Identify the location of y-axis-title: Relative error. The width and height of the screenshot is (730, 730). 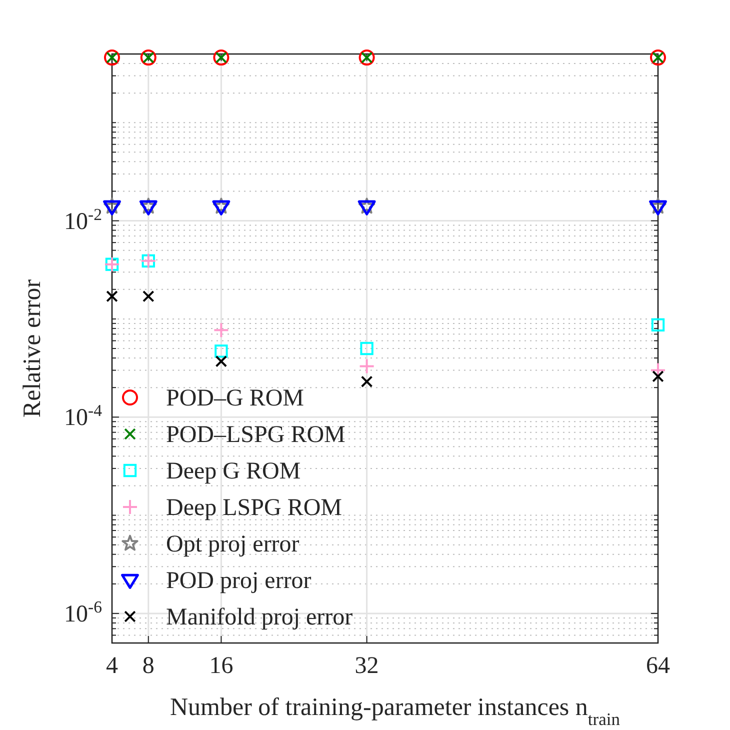
(32, 348).